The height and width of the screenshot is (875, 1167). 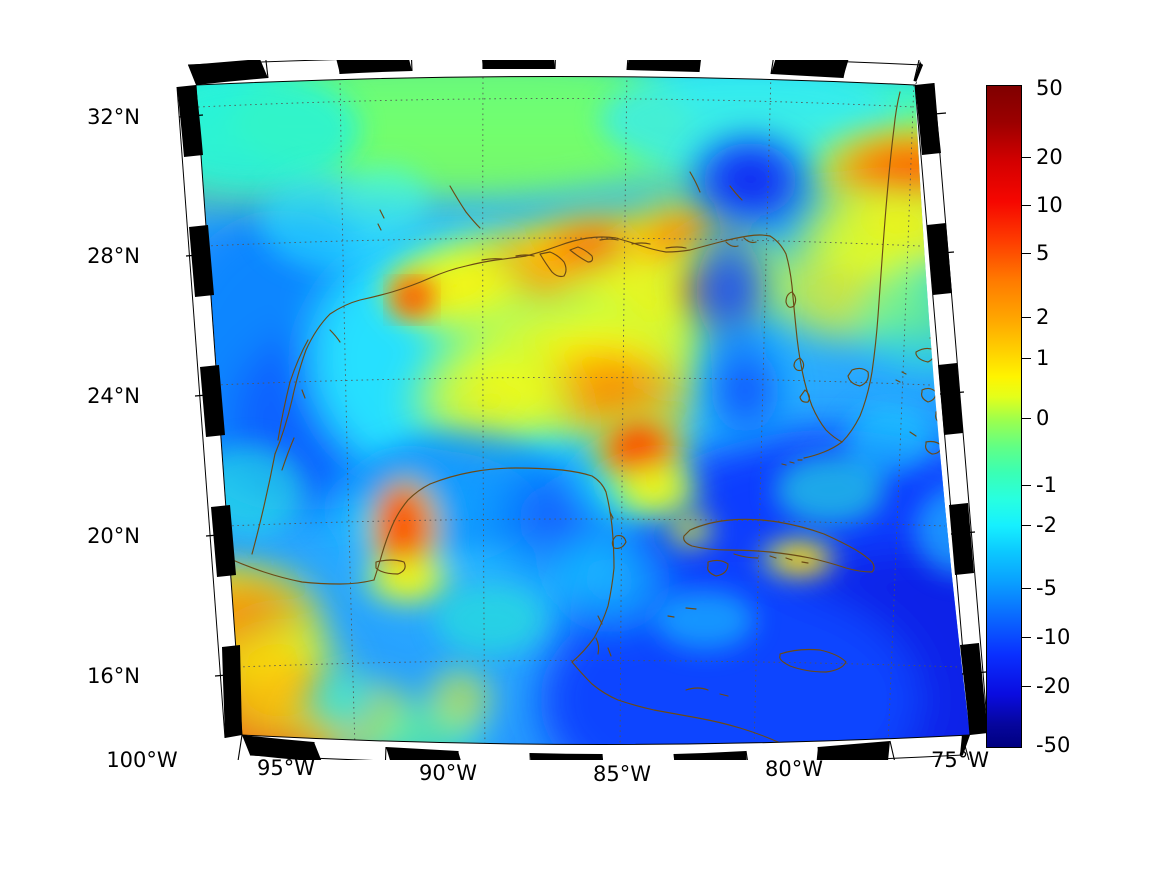 What do you see at coordinates (1043, 358) in the screenshot?
I see `colorbar-tick-label-1: 1` at bounding box center [1043, 358].